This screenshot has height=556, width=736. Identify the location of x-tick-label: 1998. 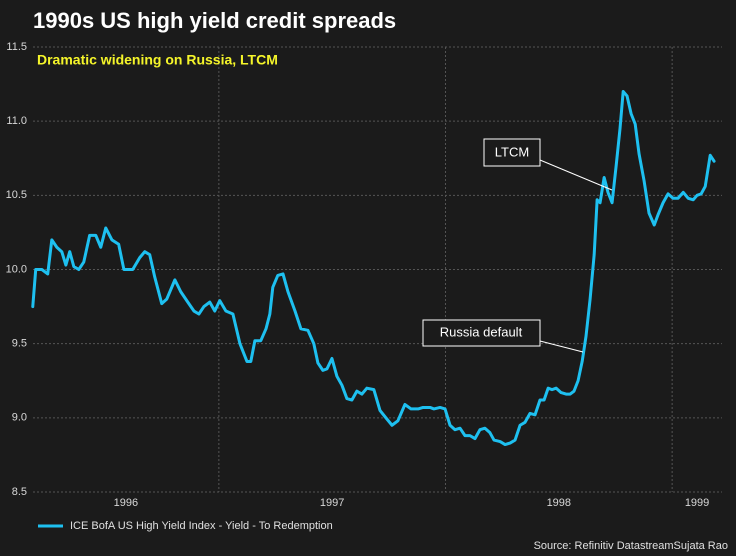
(559, 503).